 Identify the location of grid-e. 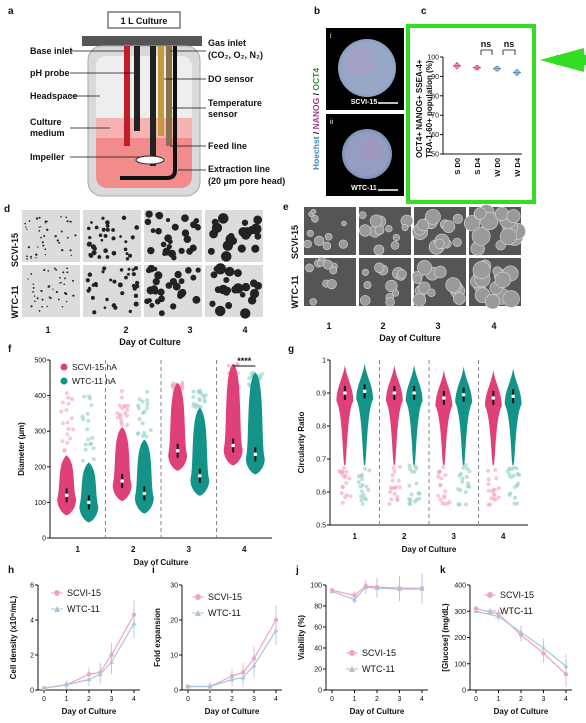
(414, 257).